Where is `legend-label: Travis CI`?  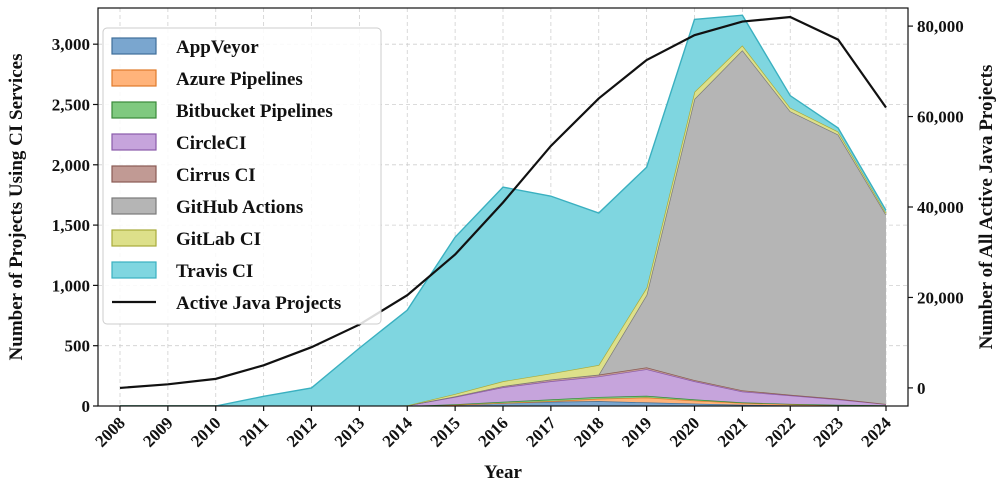
legend-label: Travis CI is located at coordinates (214, 271).